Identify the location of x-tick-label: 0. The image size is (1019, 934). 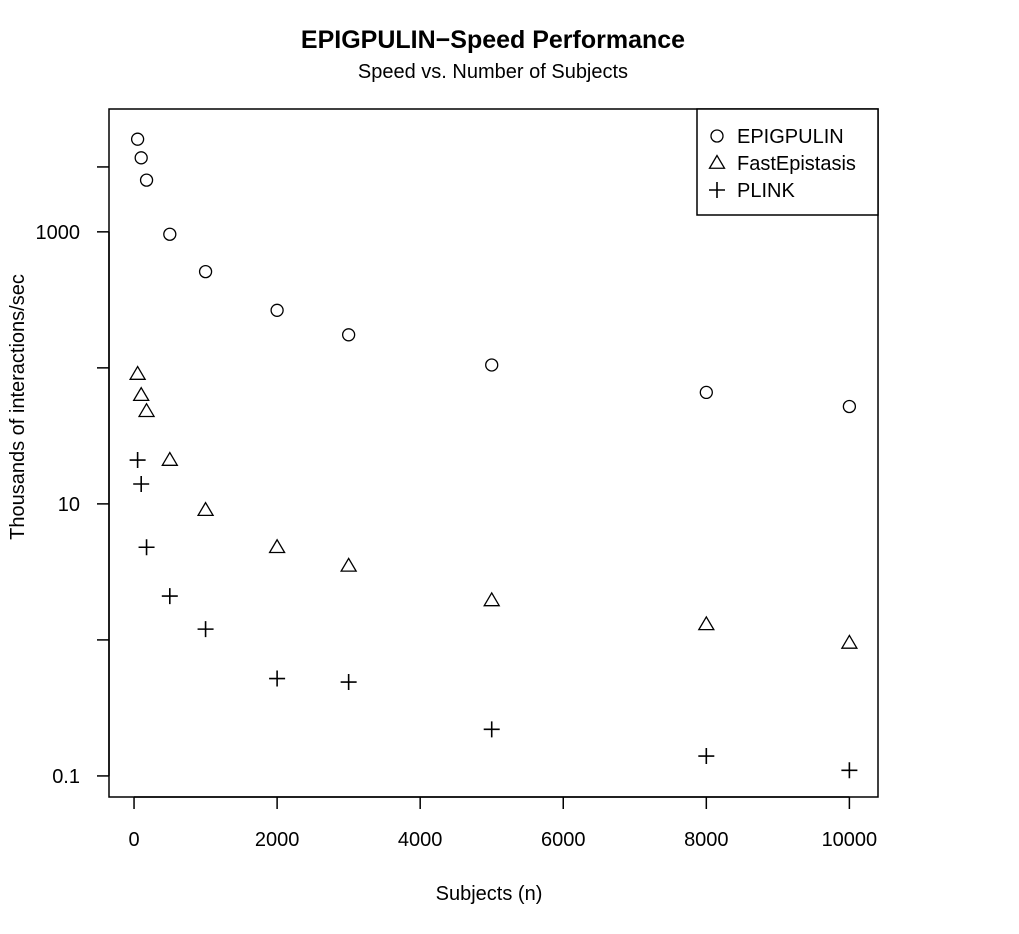
(133, 840).